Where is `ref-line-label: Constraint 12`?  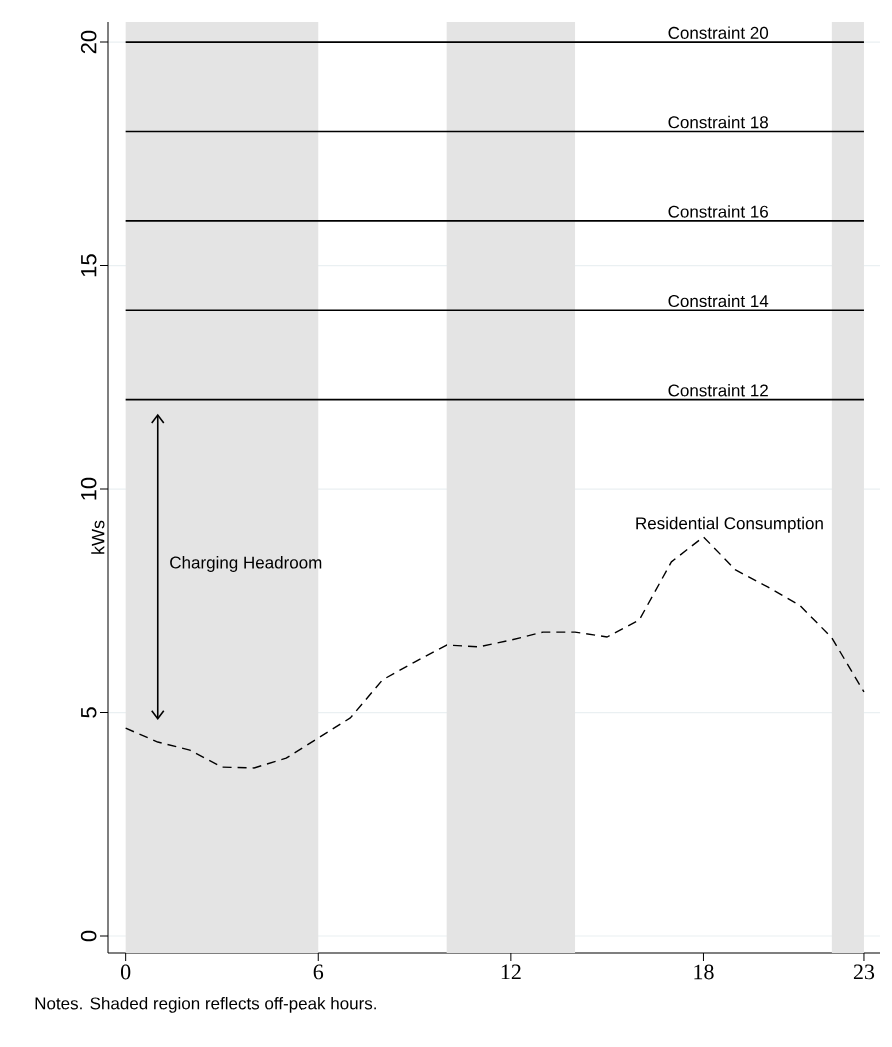 ref-line-label: Constraint 12 is located at coordinates (718, 390).